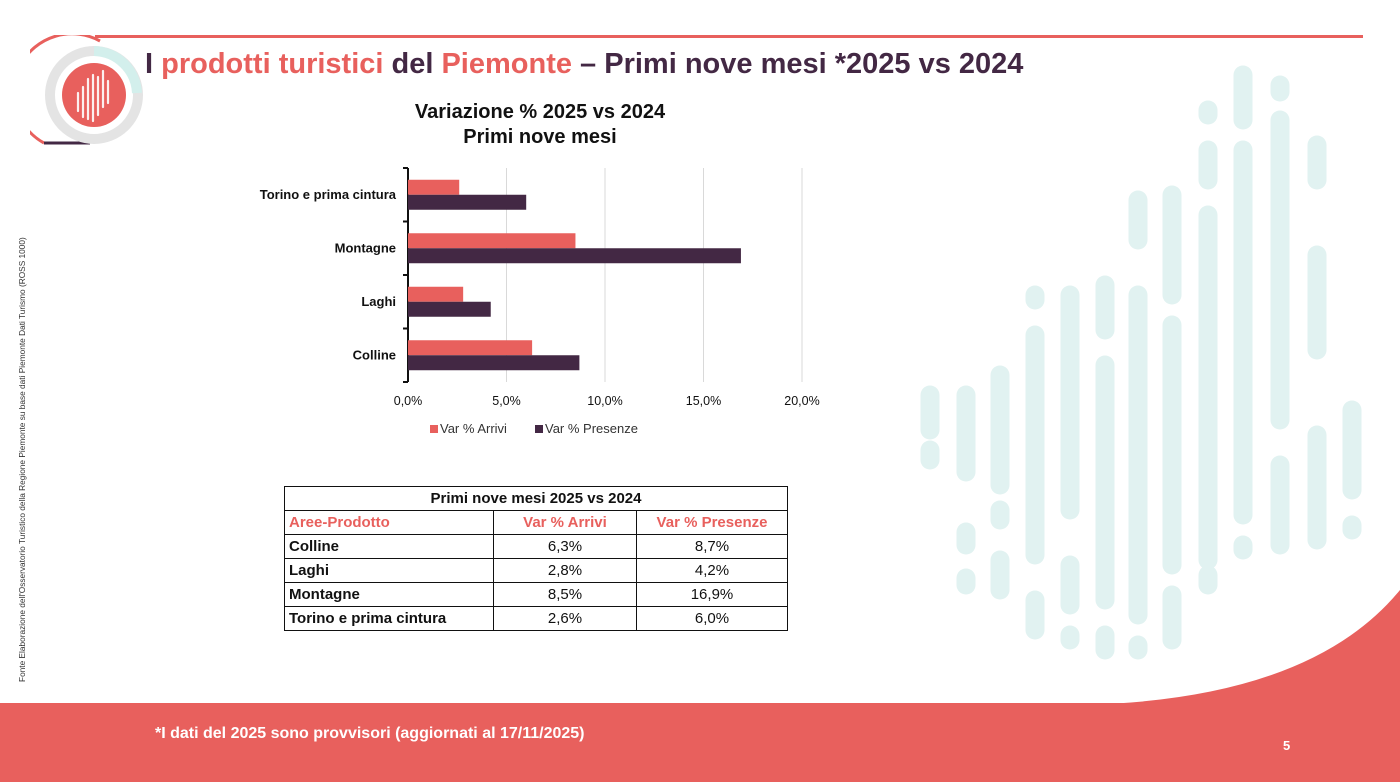 The image size is (1400, 782). I want to click on table-cell-presenze: 8,7%, so click(712, 546).